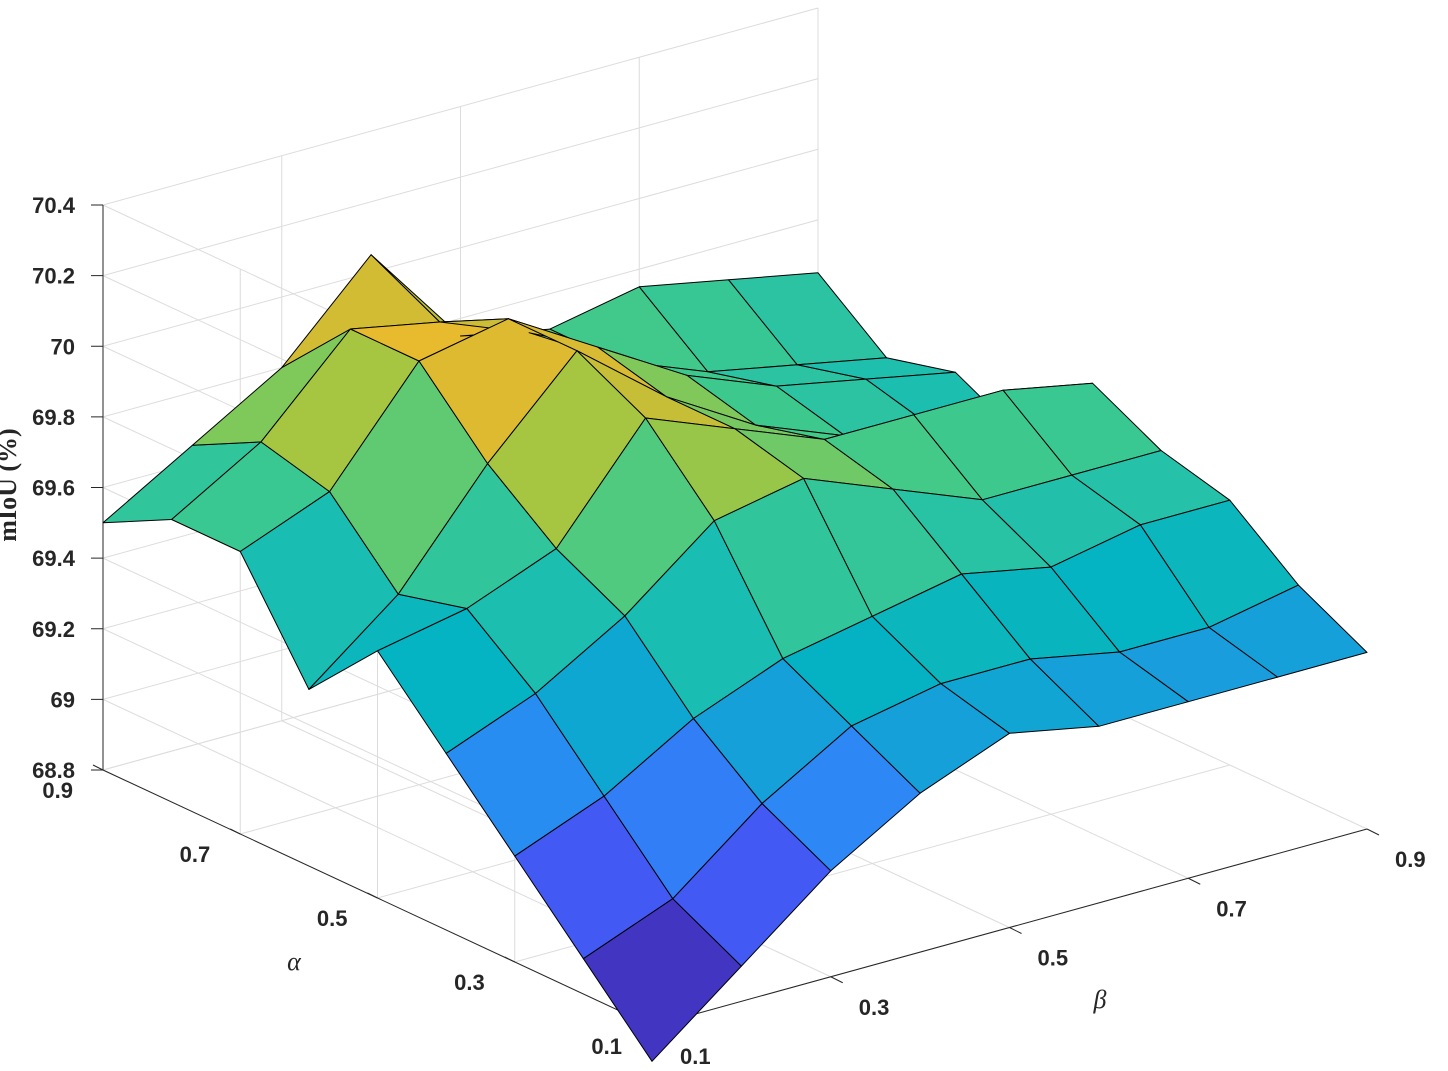 This screenshot has height=1071, width=1448. Describe the element at coordinates (53, 770) in the screenshot. I see `z-tick-label: 68.8` at that location.